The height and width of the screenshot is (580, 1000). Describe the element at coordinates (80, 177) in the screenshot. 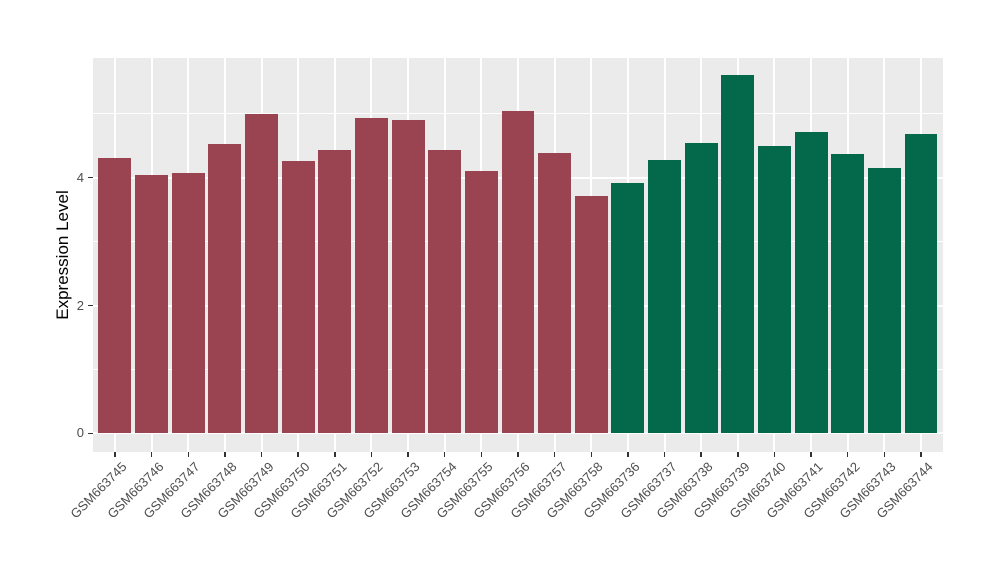

I see `y-tick-label: 4` at that location.